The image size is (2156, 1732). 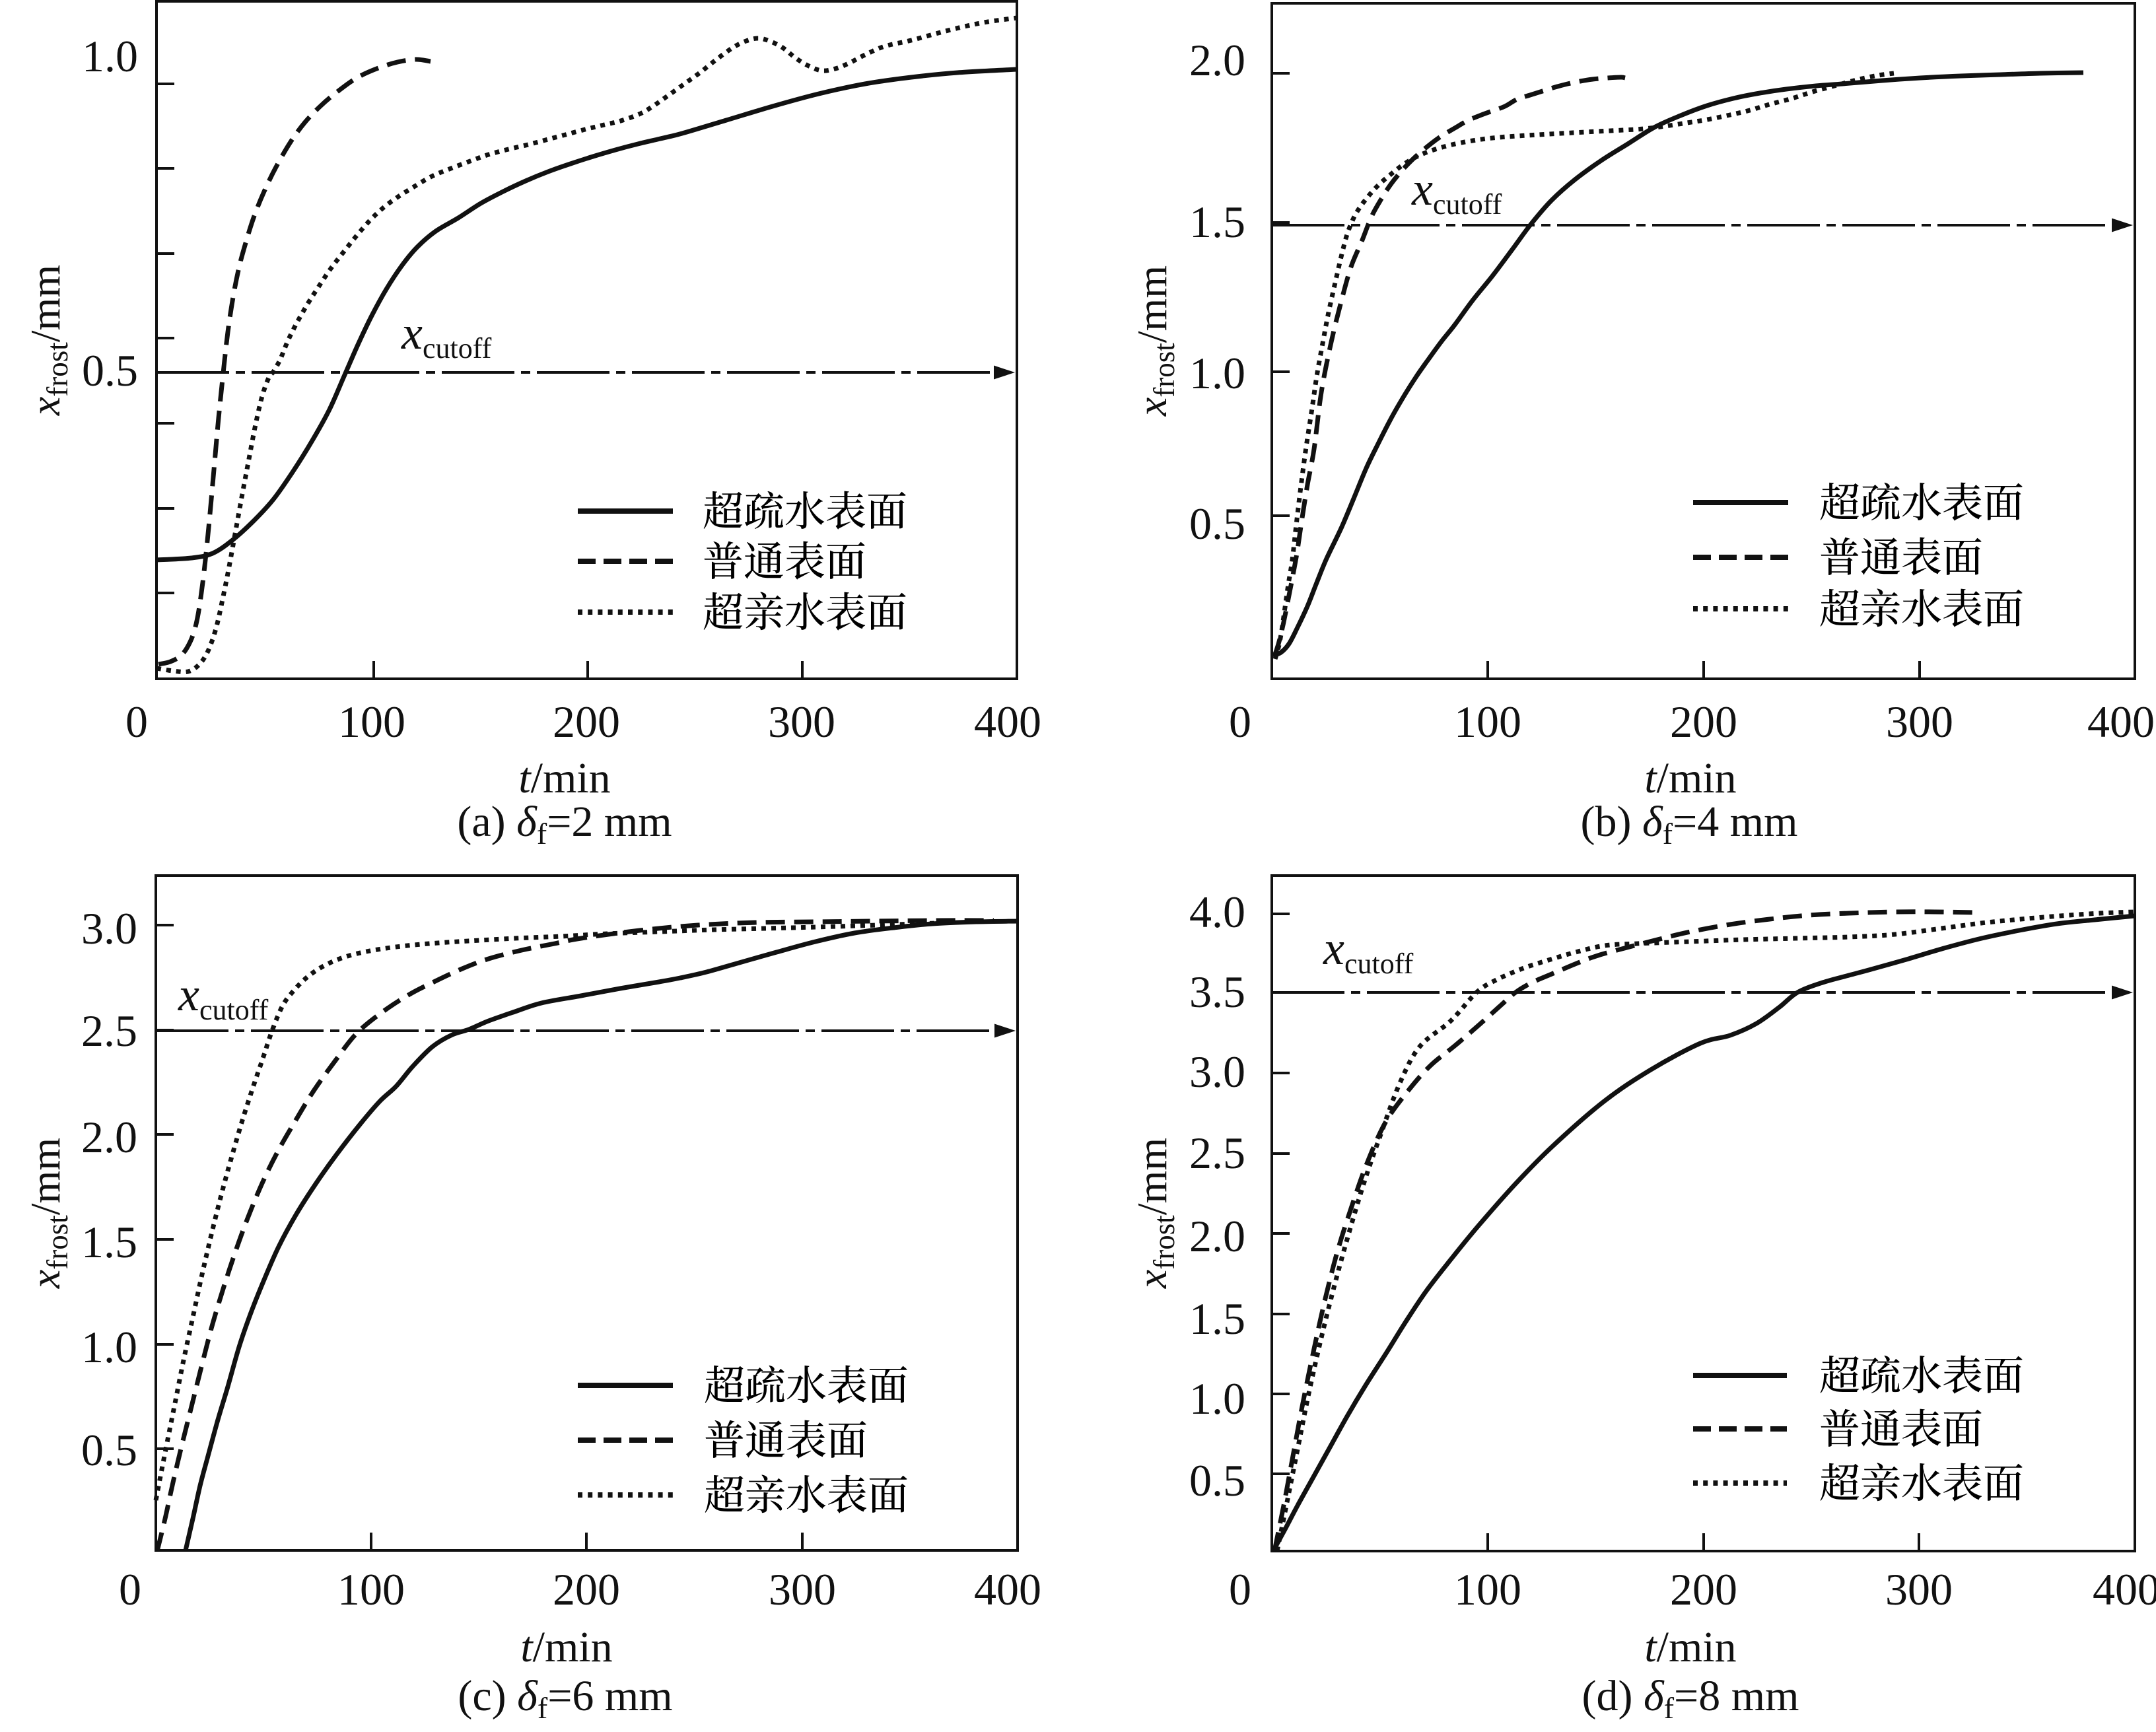 What do you see at coordinates (565, 1698) in the screenshot?
I see `svg-text: (c) δf=6 mm` at bounding box center [565, 1698].